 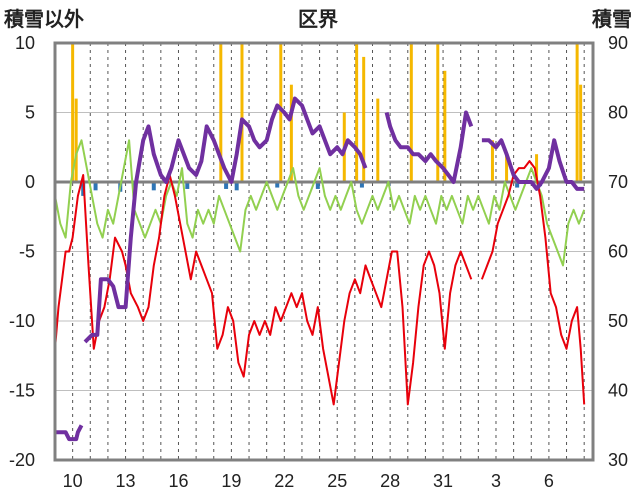 What do you see at coordinates (618, 43) in the screenshot?
I see `y-right-tick-label: 90` at bounding box center [618, 43].